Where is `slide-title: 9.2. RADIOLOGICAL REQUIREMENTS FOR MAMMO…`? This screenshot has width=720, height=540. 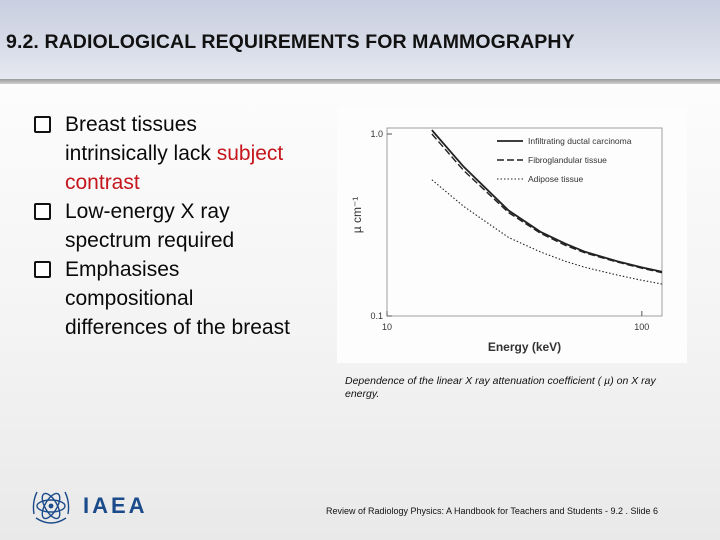 slide-title: 9.2. RADIOLOGICAL REQUIREMENTS FOR MAMMO… is located at coordinates (290, 42).